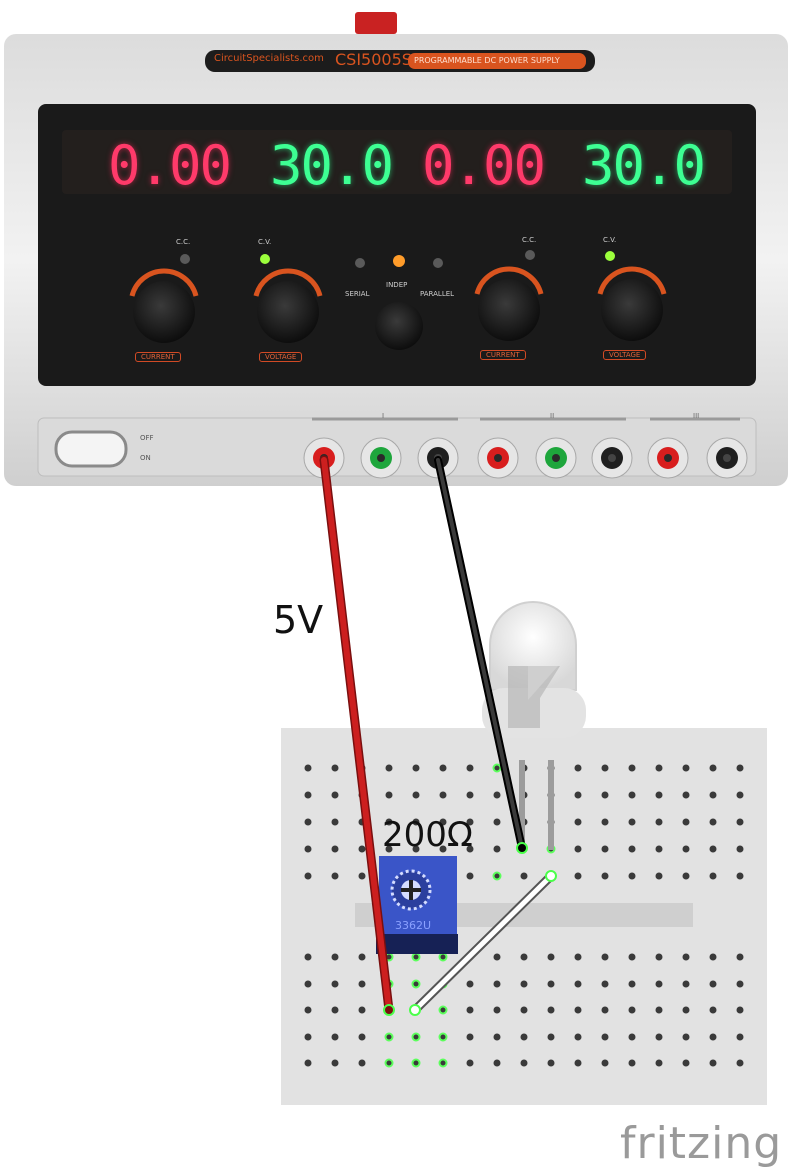  What do you see at coordinates (612, 458) in the screenshot?
I see `terminal-ch2-negative` at bounding box center [612, 458].